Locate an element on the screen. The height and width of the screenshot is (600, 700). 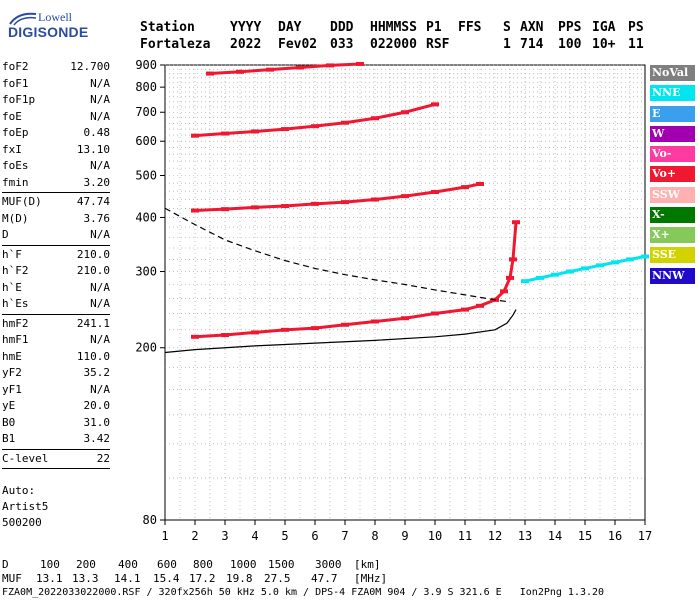
header-value-2: Fev02 is located at coordinates (298, 44).